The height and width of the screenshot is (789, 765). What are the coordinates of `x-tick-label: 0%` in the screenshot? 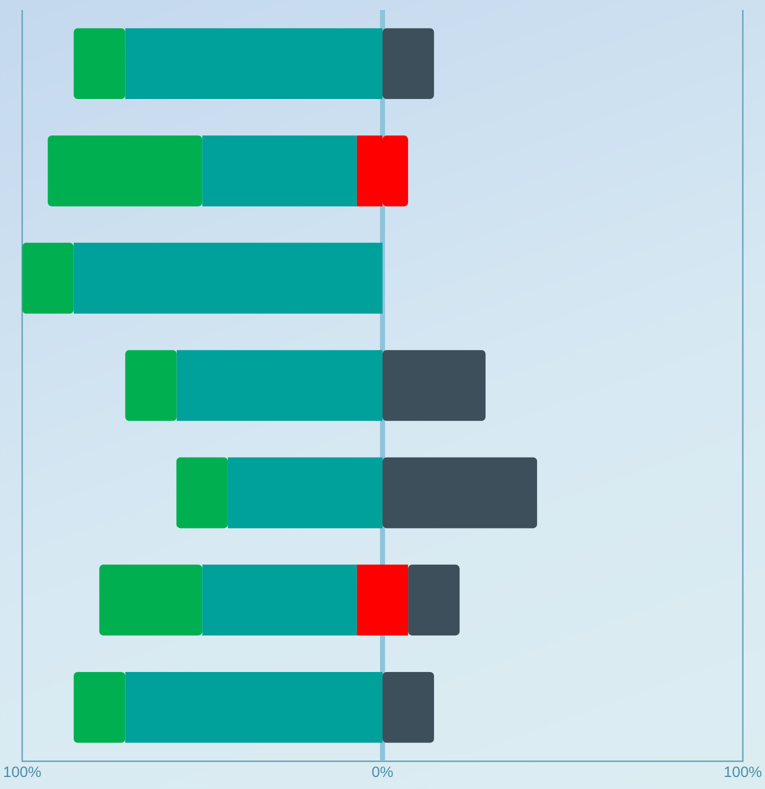 It's located at (383, 773).